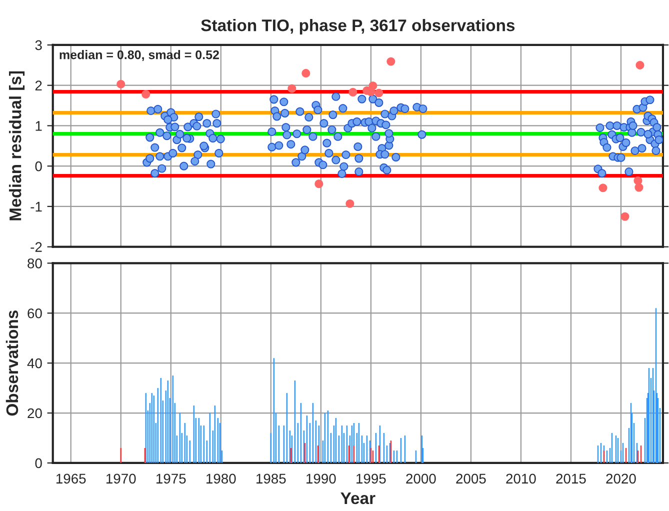 The height and width of the screenshot is (511, 669). I want to click on y-tick-label: 2, so click(38, 85).